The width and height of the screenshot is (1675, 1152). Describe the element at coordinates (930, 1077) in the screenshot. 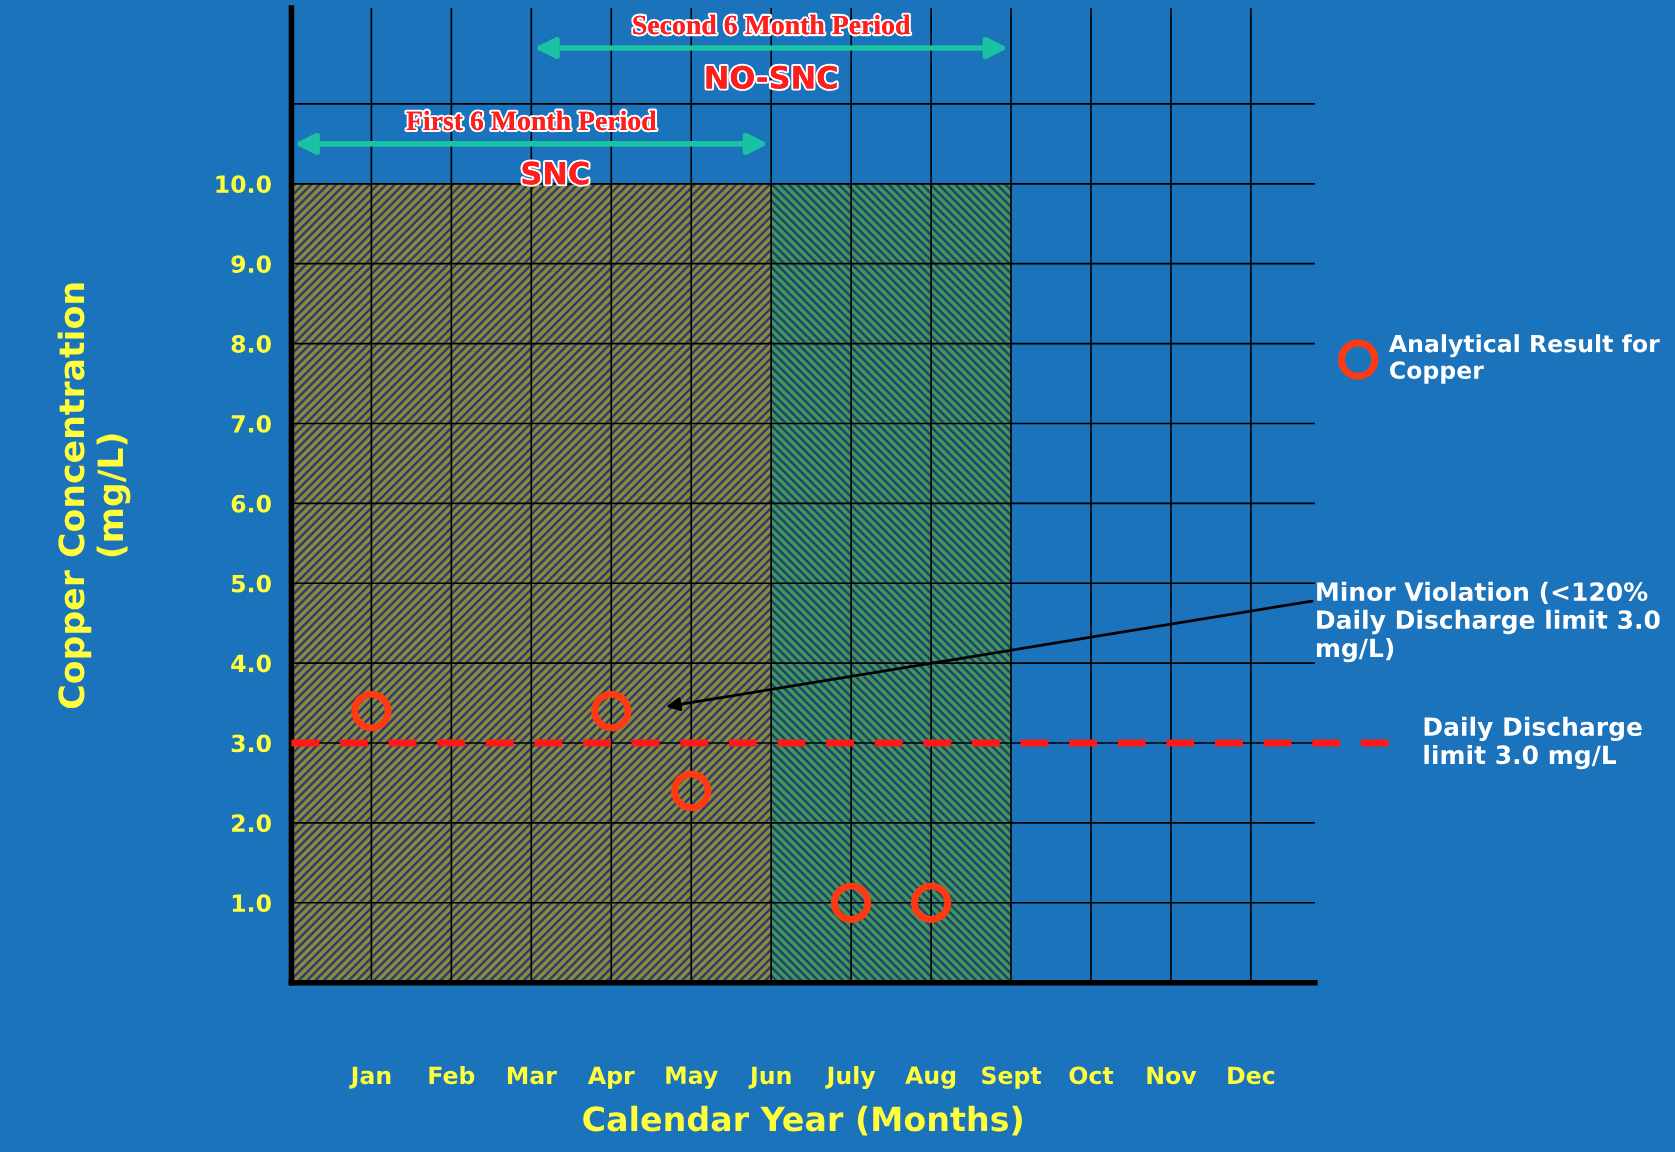

I see `x-tick-label: Aug` at that location.